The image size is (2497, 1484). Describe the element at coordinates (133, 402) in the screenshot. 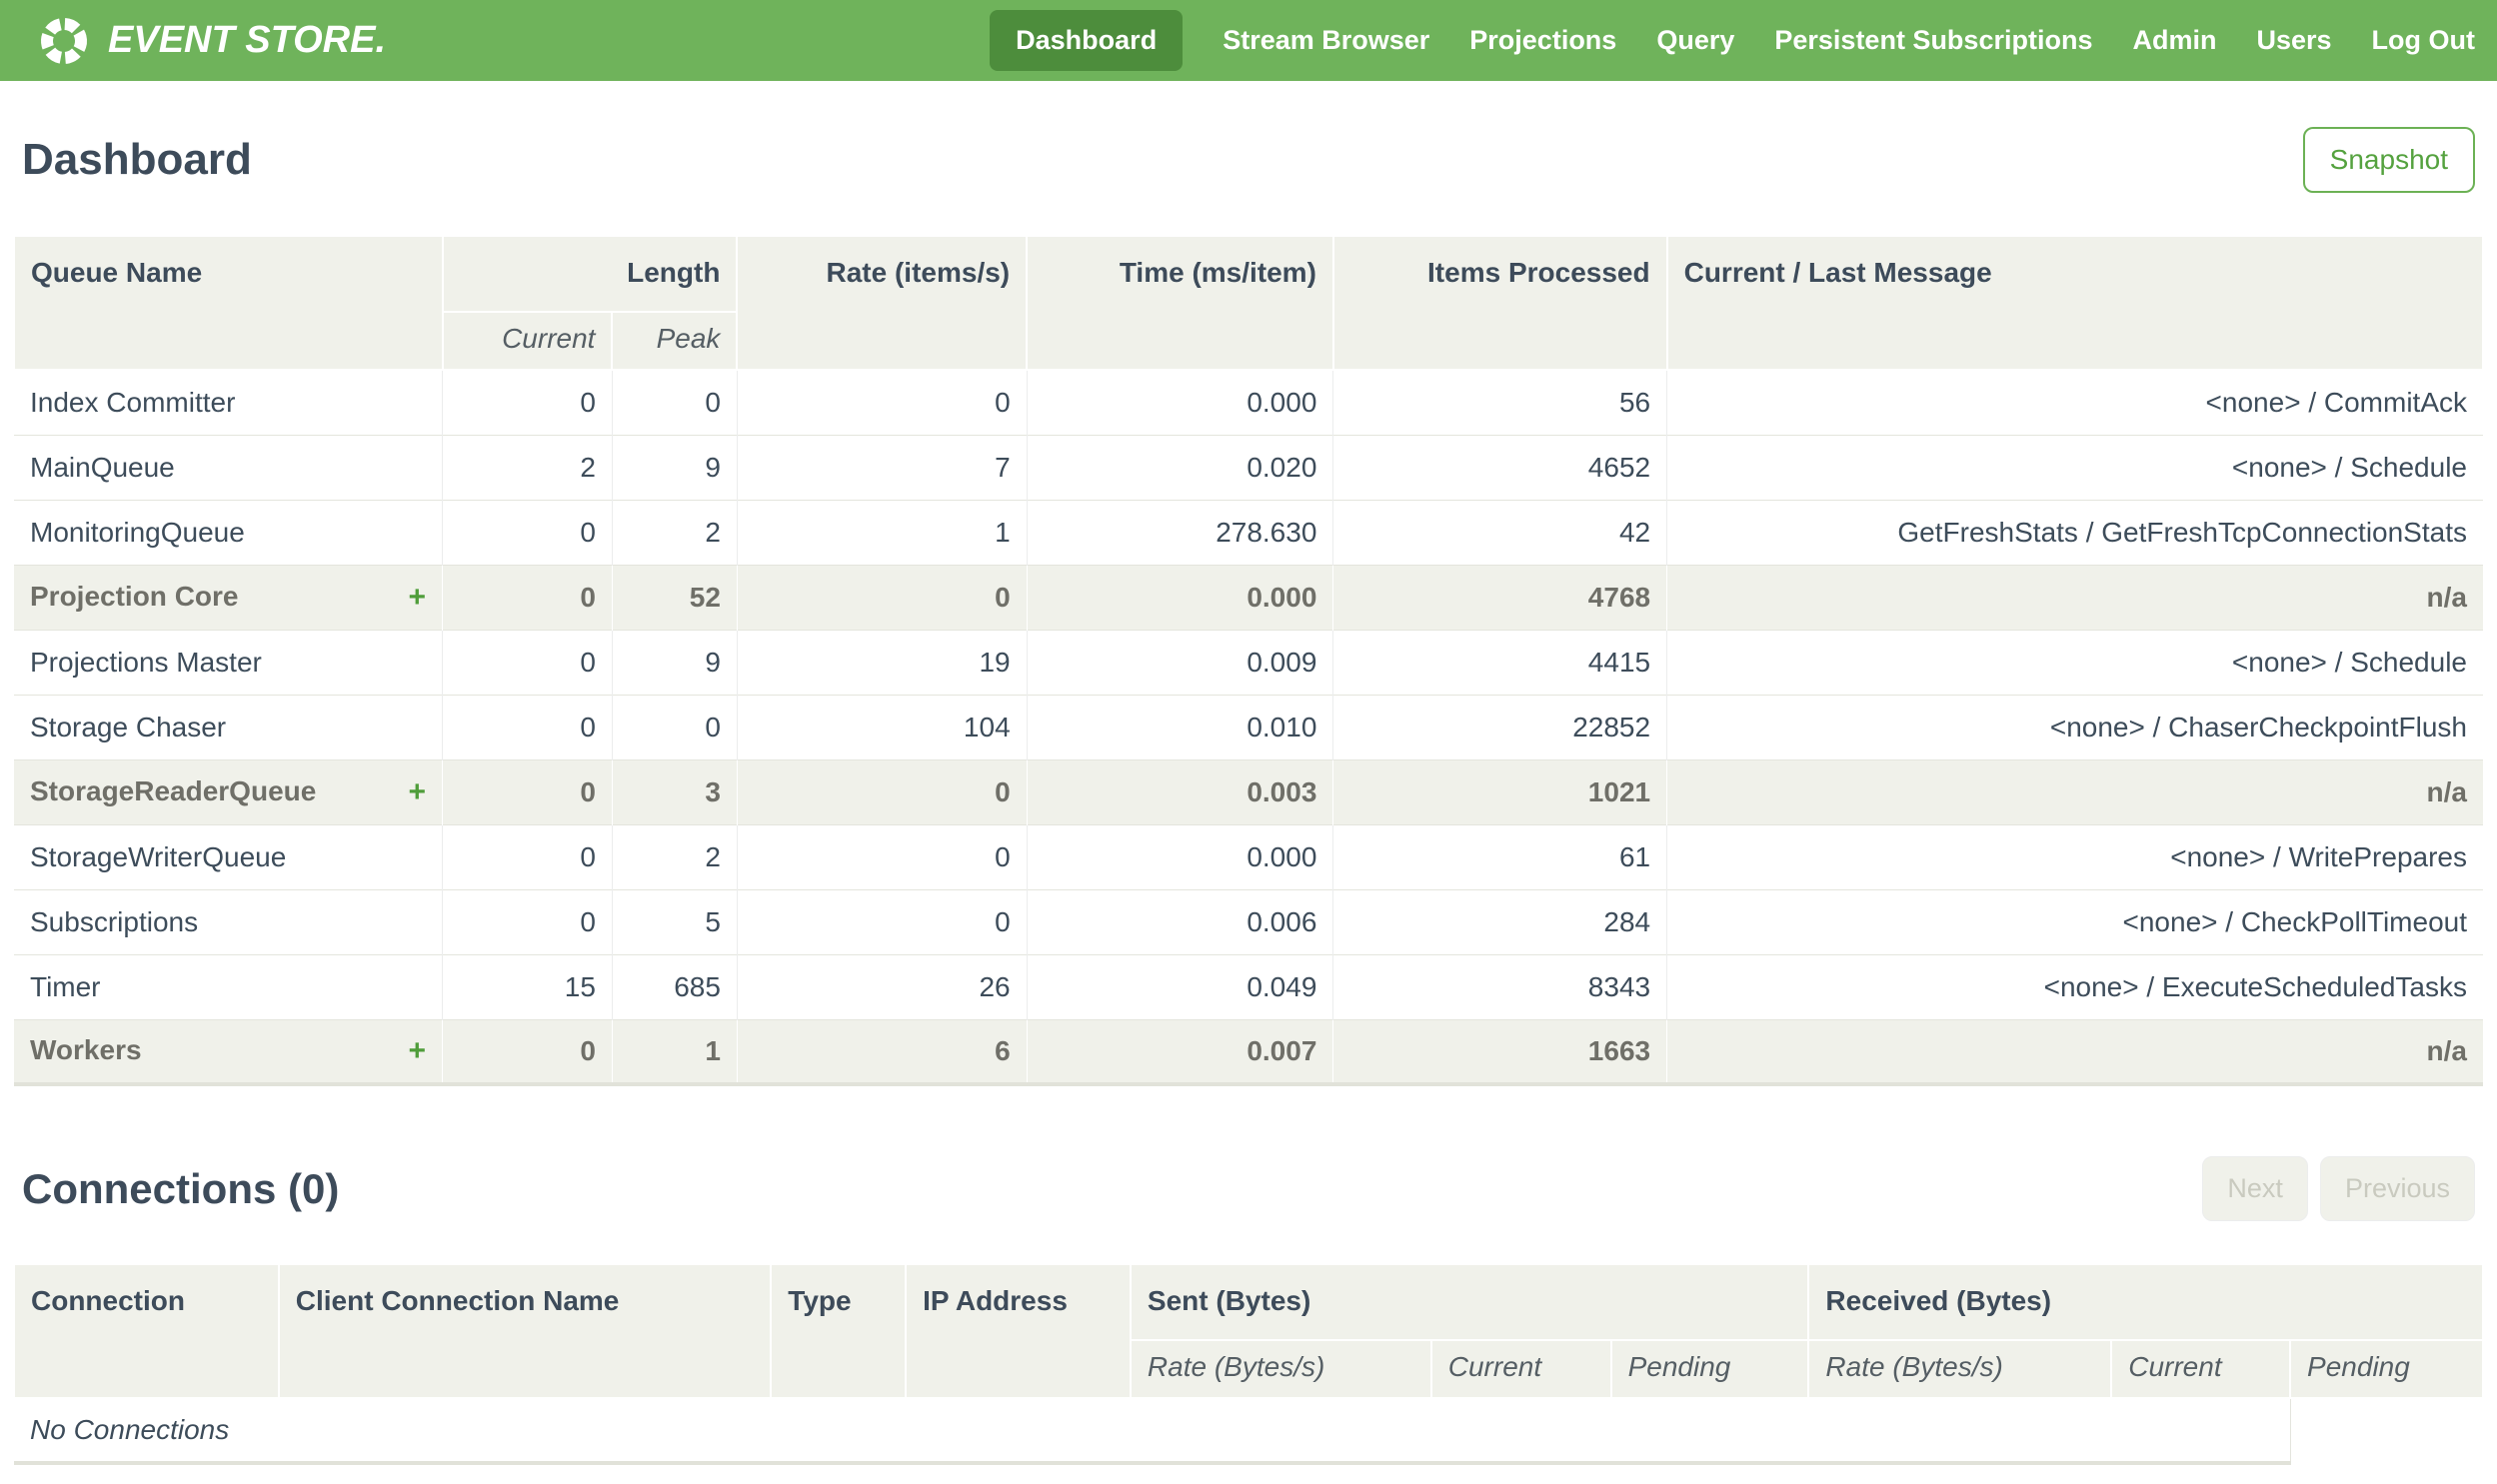

I see `queue-name: Index Committer` at that location.